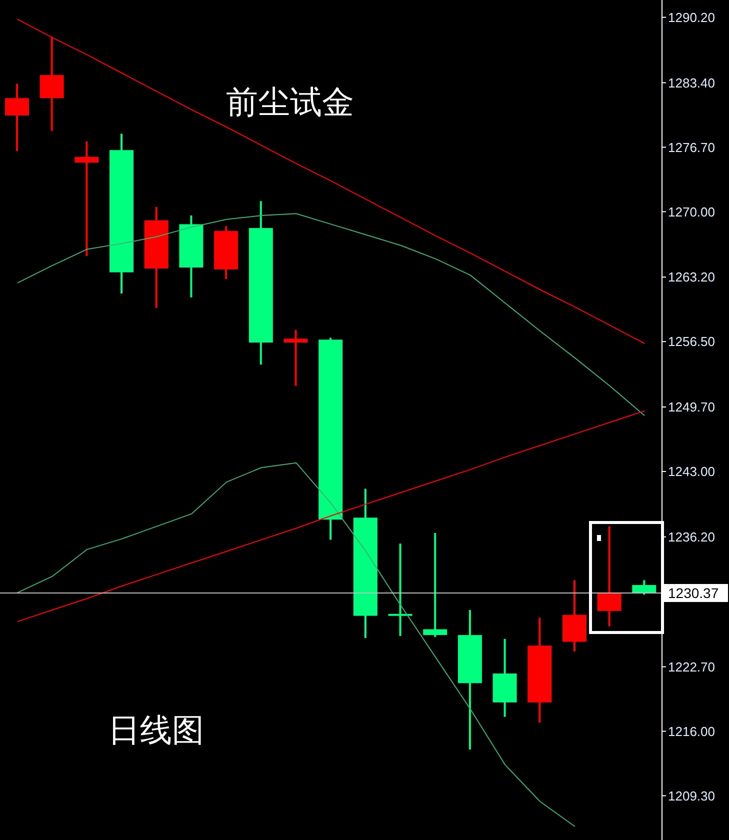 The image size is (729, 840). What do you see at coordinates (691, 407) in the screenshot?
I see `y-tick-label: 1249.70` at bounding box center [691, 407].